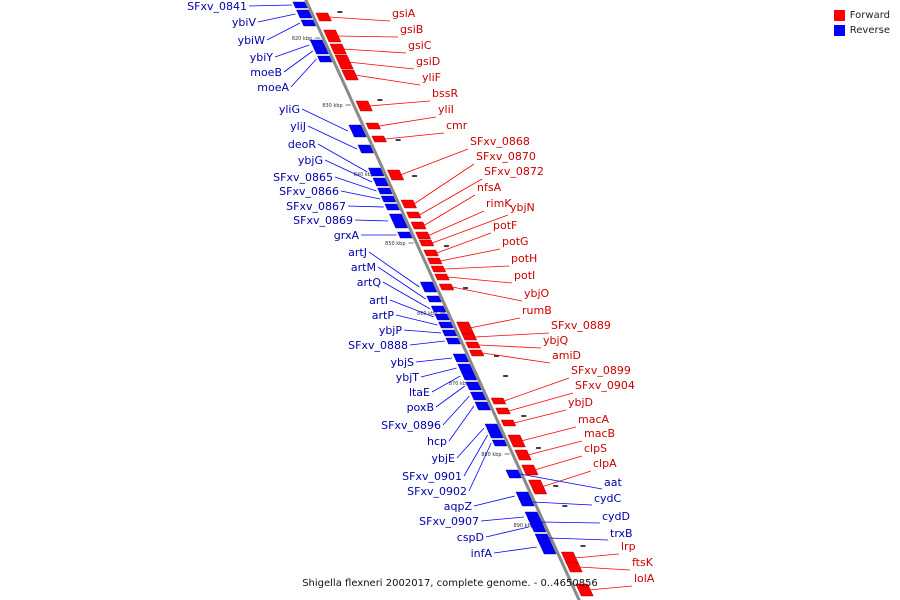 Image resolution: width=900 pixels, height=600 pixels. Describe the element at coordinates (357, 252) in the screenshot. I see `gene-label-artj: artJ` at that location.